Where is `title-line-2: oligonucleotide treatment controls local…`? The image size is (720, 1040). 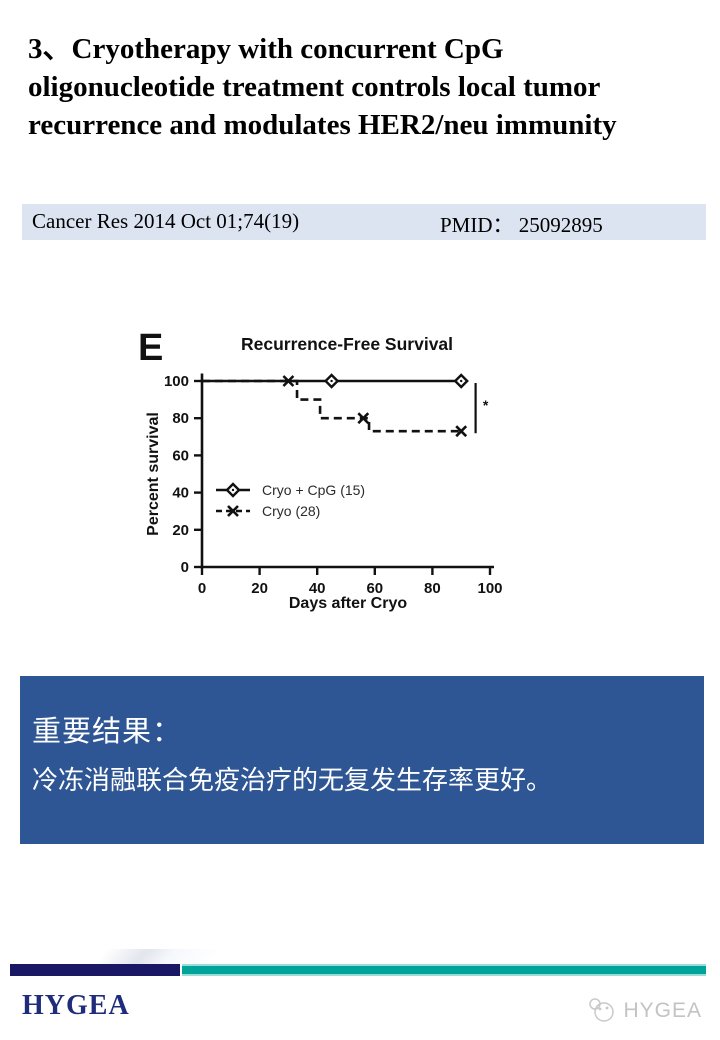 title-line-2: oligonucleotide treatment controls local… is located at coordinates (314, 87).